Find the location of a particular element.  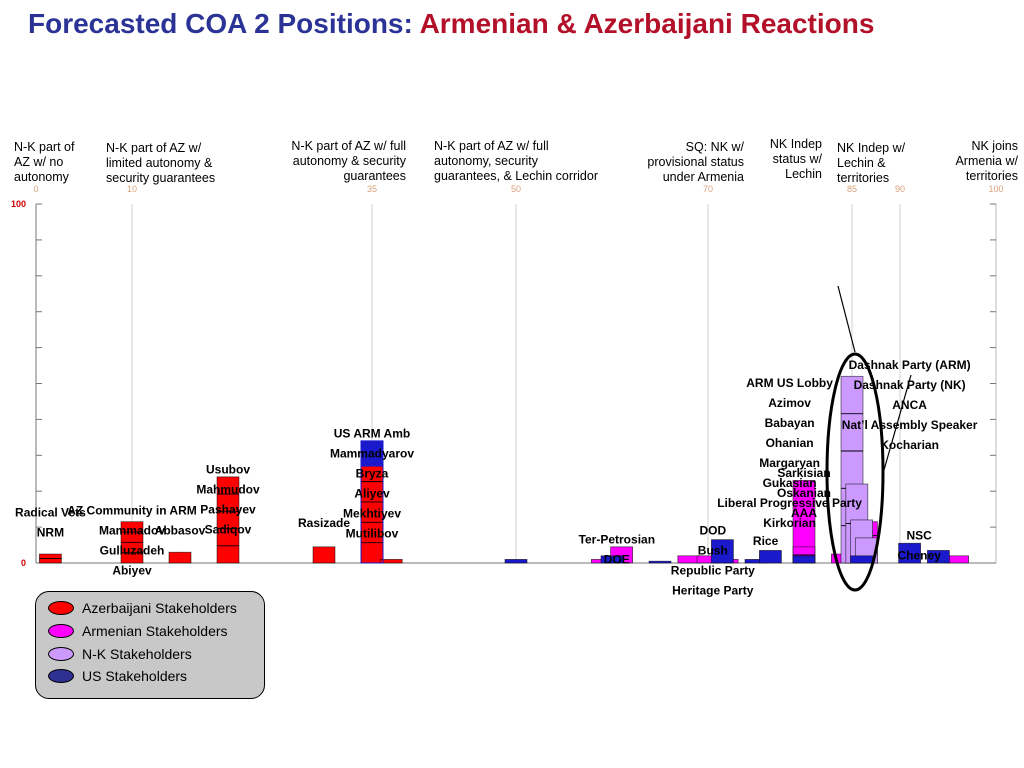

x-tick-label: 90 is located at coordinates (900, 189).